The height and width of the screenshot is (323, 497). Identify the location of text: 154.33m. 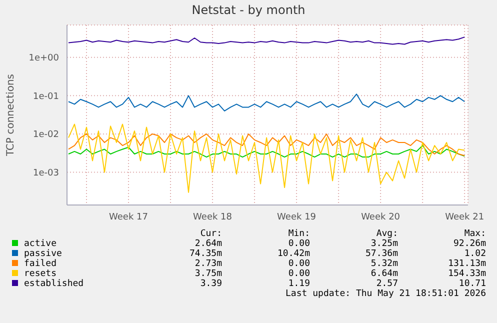
(466, 274).